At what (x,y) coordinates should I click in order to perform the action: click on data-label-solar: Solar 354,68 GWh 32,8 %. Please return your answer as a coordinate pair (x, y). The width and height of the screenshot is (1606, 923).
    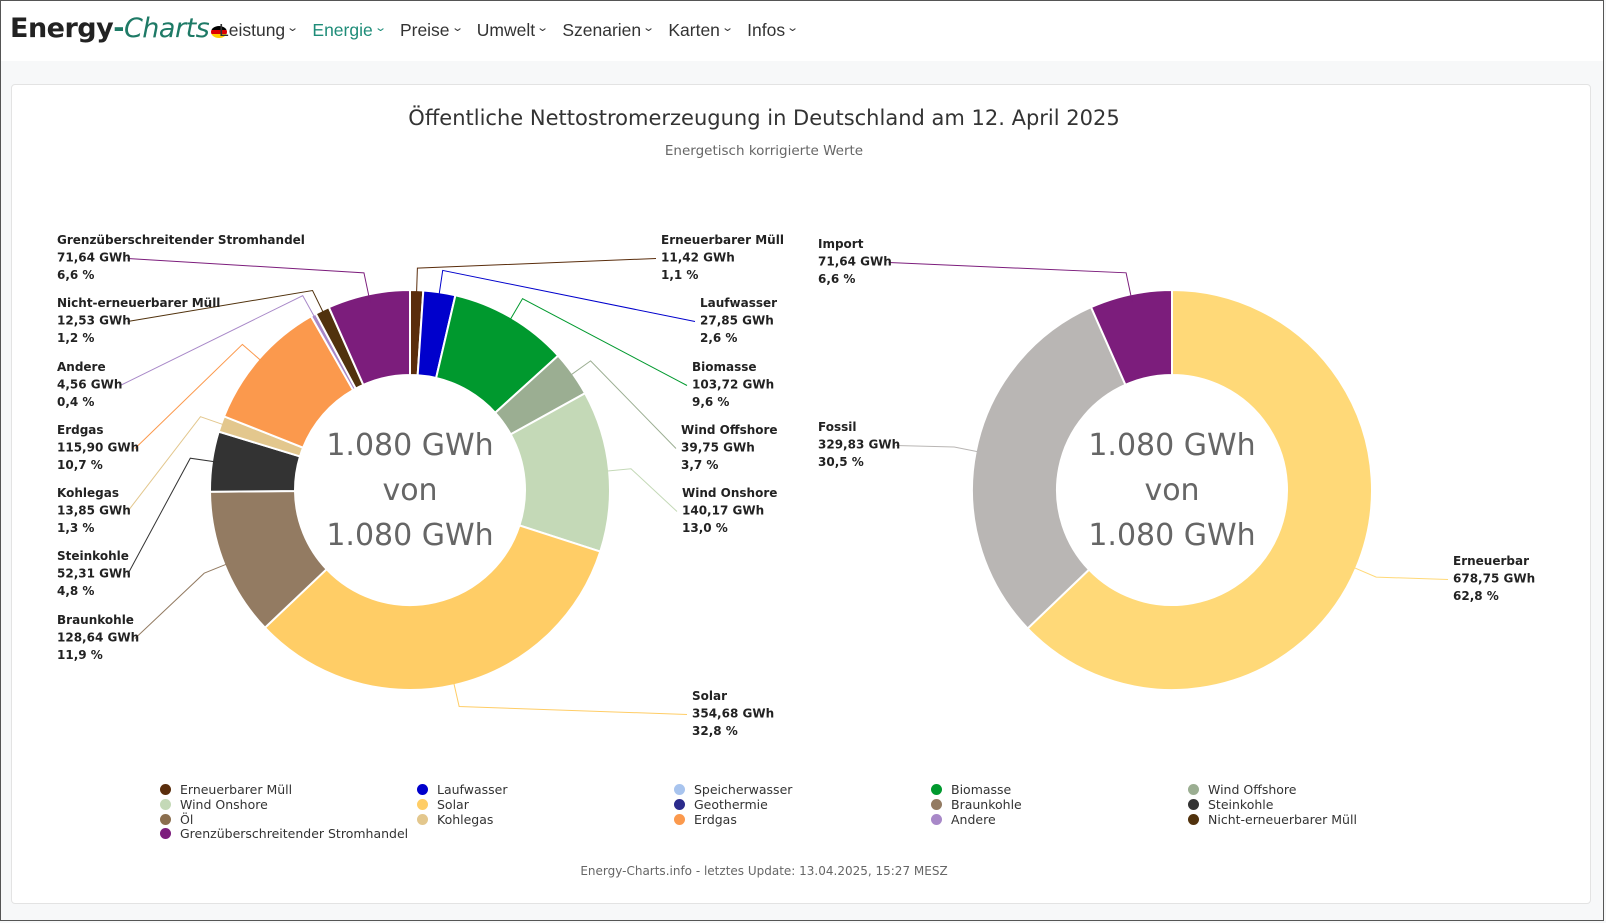
    Looking at the image, I should click on (733, 713).